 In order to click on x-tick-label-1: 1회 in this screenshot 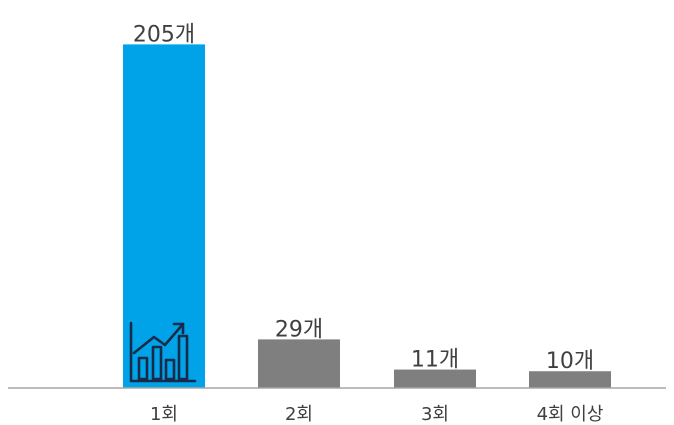, I will do `click(164, 414)`.